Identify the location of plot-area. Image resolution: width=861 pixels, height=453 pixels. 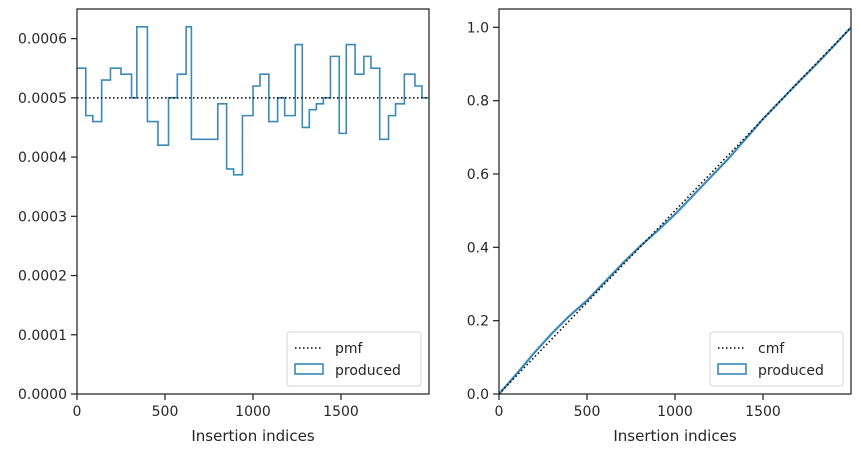
(253, 100).